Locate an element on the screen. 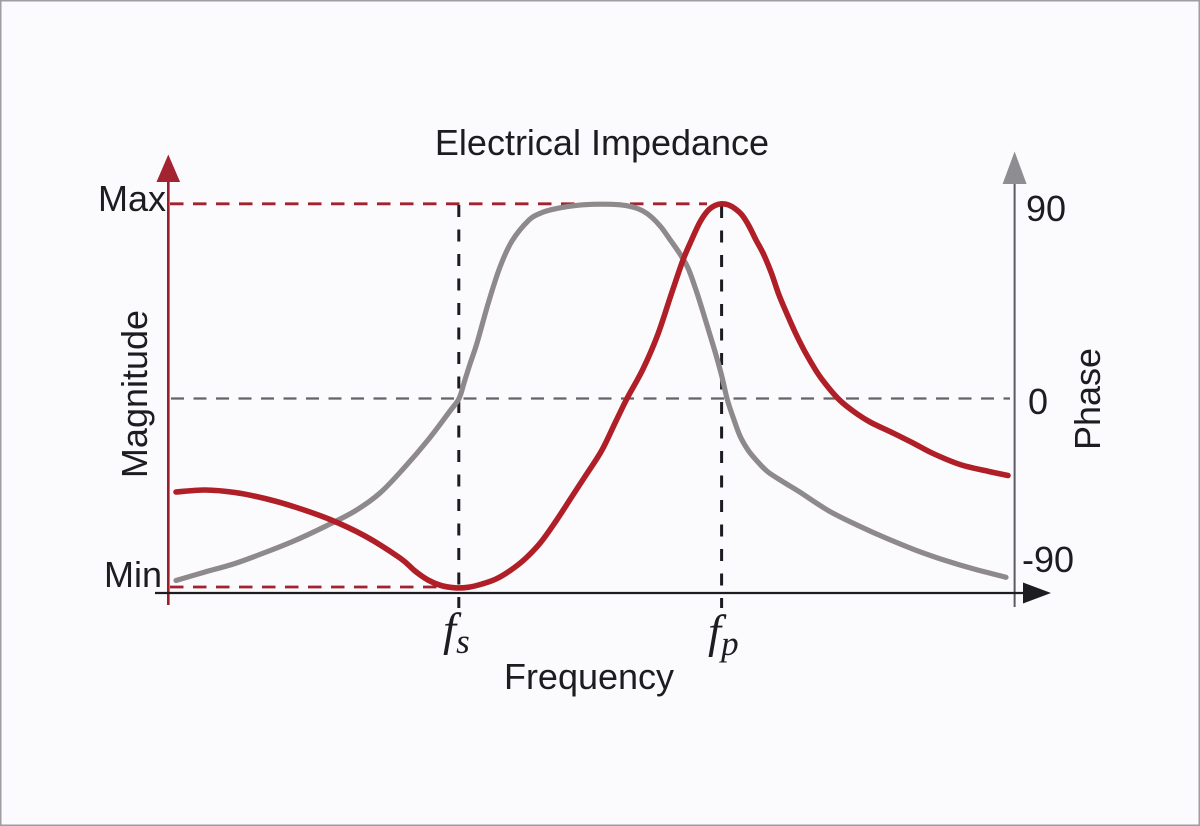 The width and height of the screenshot is (1200, 826). svg-text: Phase is located at coordinates (1087, 399).